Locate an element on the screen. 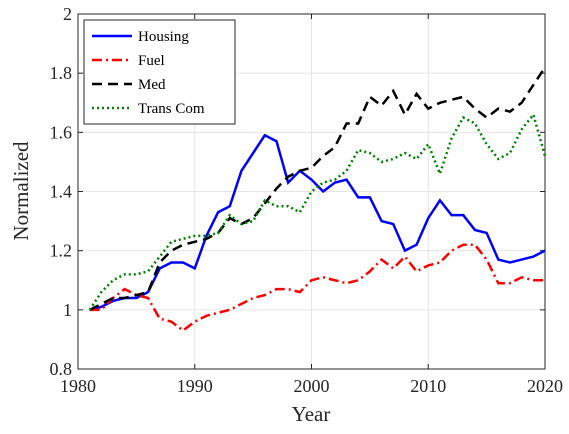  y-axis-label: Normalized is located at coordinates (21, 191).